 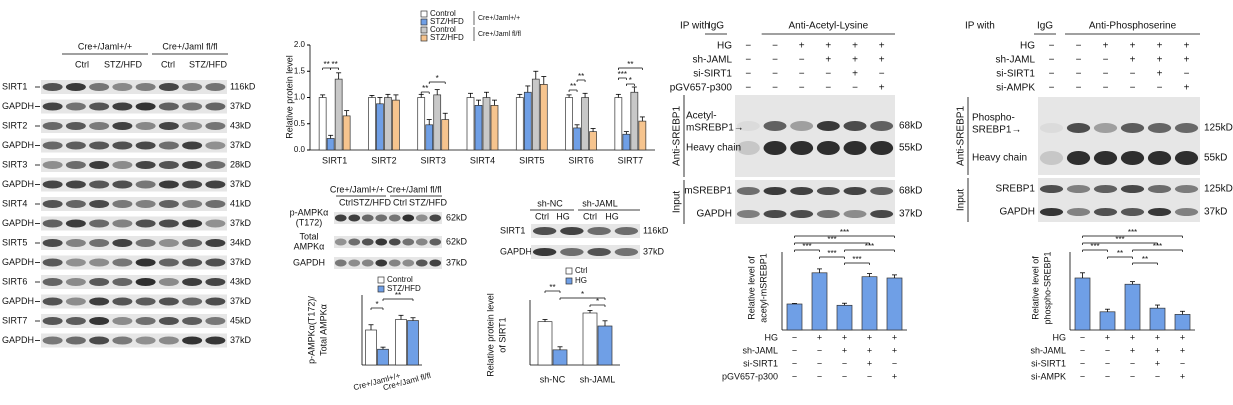 I want to click on group-label: Cre+/Jaml fl/fl, so click(x=189, y=46).